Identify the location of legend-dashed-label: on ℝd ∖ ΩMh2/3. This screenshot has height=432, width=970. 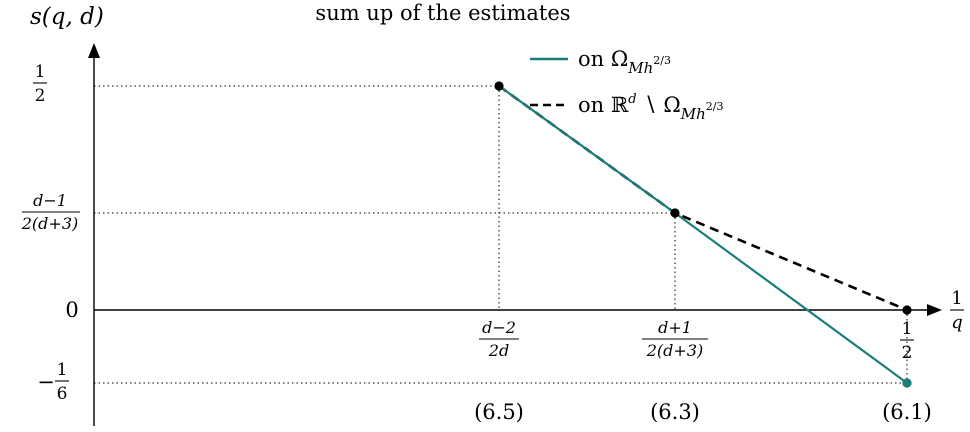
(651, 107).